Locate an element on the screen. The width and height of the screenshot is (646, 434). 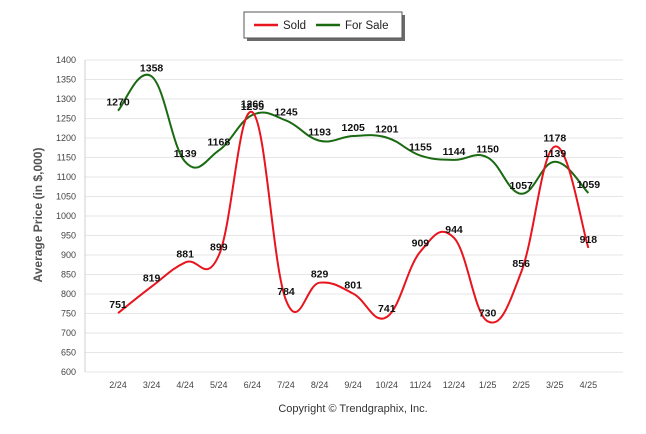
data-label-for-sale: 1144 is located at coordinates (454, 152).